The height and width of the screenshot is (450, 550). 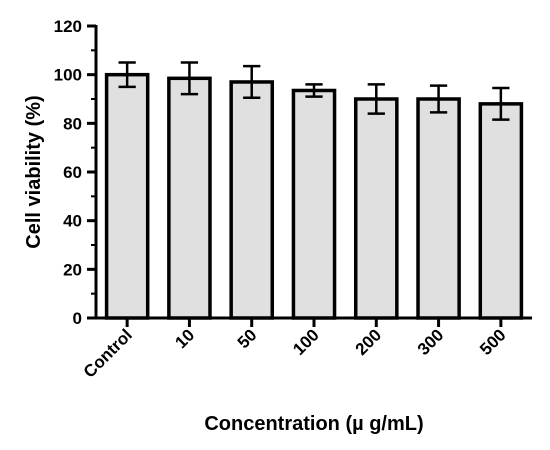 I want to click on x-axis: Control 10 50 100 200 300 500, so click(x=306, y=349).